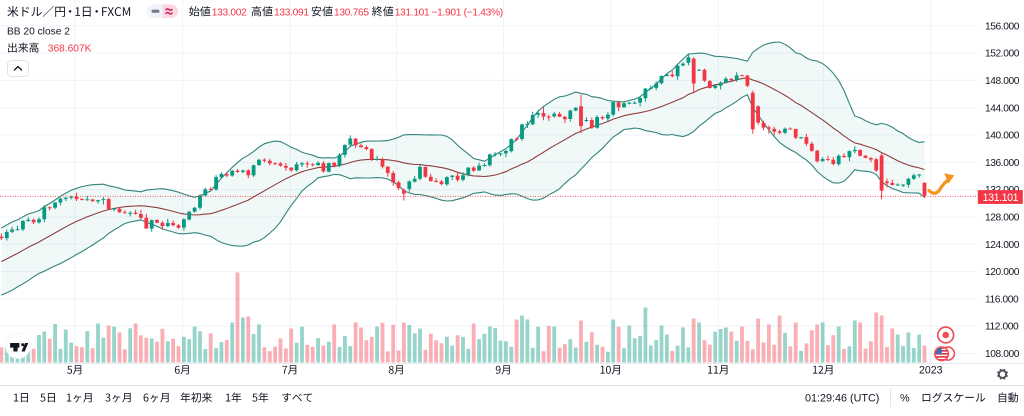  I want to click on svg-text: 01:29:46 (UTC), so click(842, 399).